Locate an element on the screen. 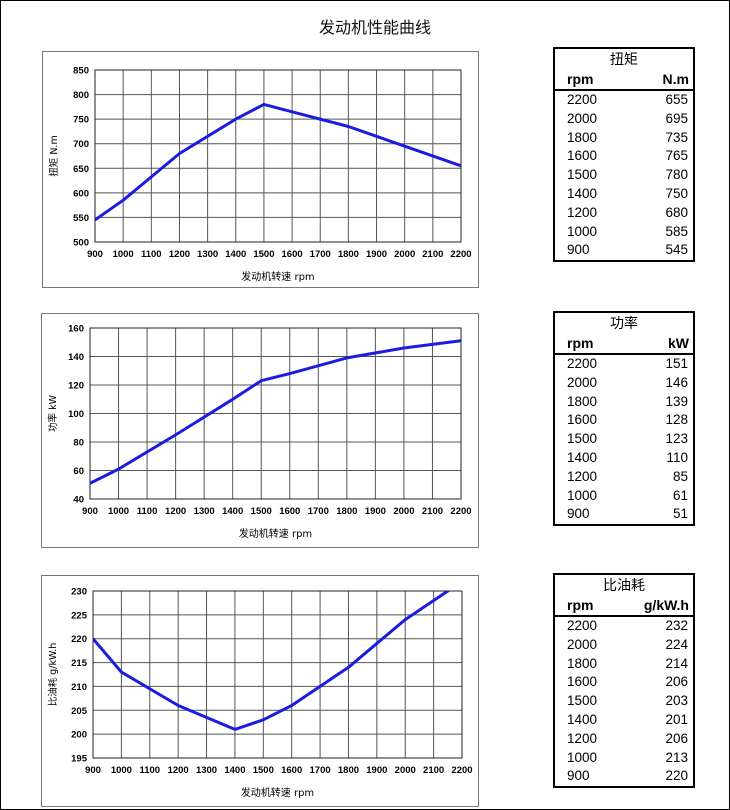  y-tick-label: 550 is located at coordinates (81, 218).